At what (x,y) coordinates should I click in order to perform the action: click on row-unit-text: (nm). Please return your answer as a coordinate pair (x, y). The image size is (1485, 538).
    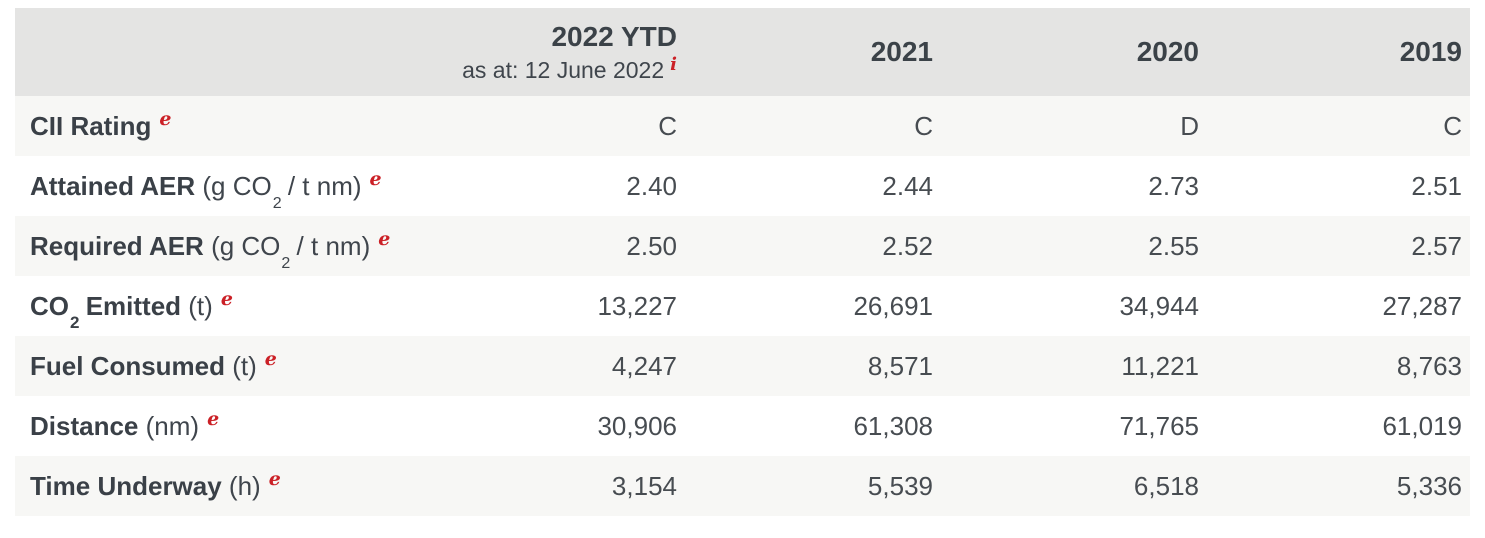
    Looking at the image, I should click on (169, 425).